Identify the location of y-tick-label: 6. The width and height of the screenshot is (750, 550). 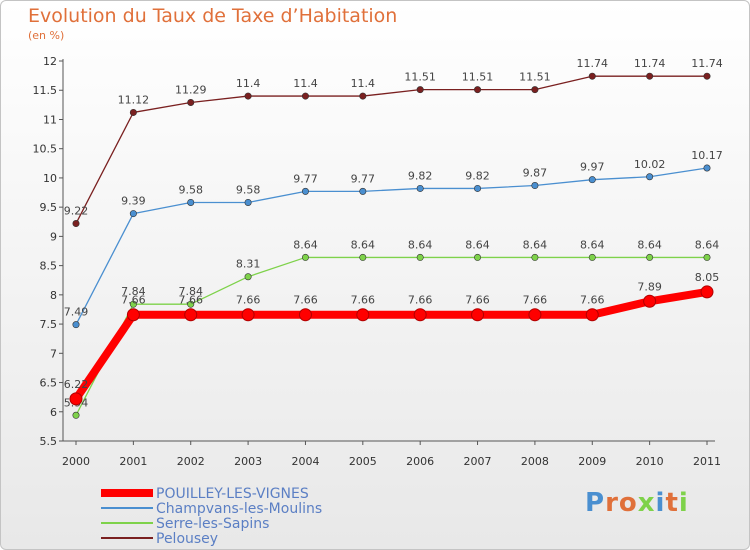
(53, 412).